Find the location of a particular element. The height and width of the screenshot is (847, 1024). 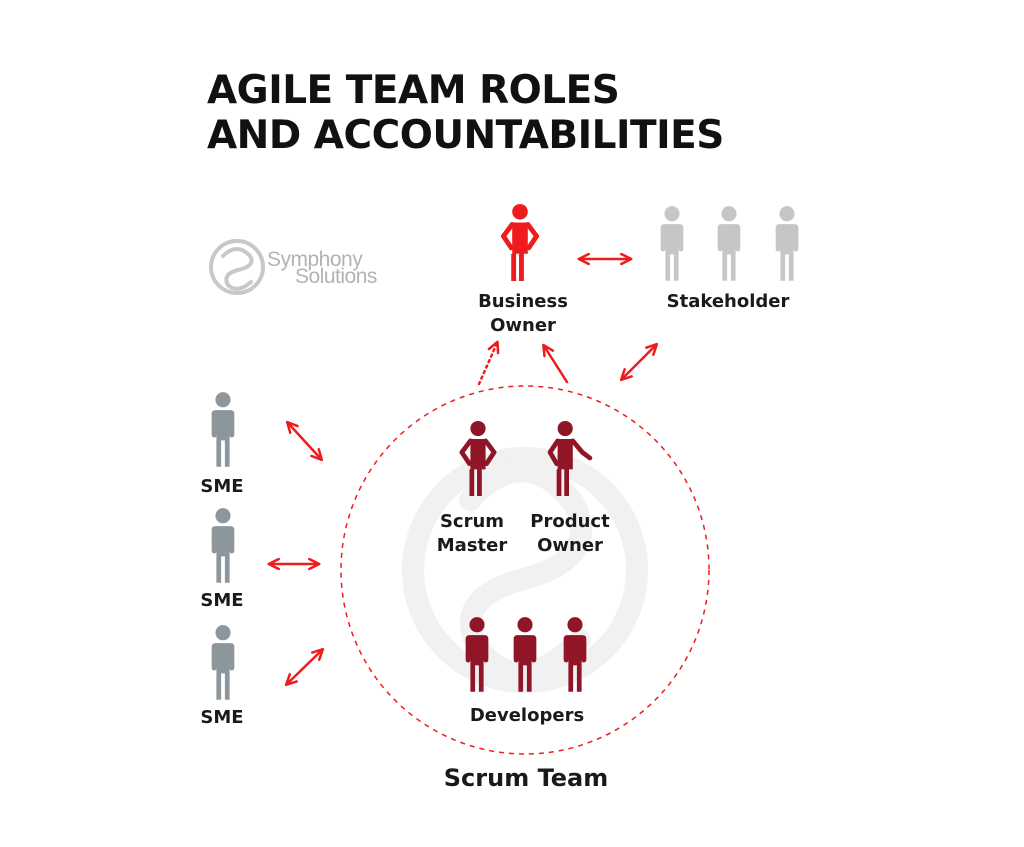

page-title-line-1: AGILE TEAM ROLES is located at coordinates (413, 90).